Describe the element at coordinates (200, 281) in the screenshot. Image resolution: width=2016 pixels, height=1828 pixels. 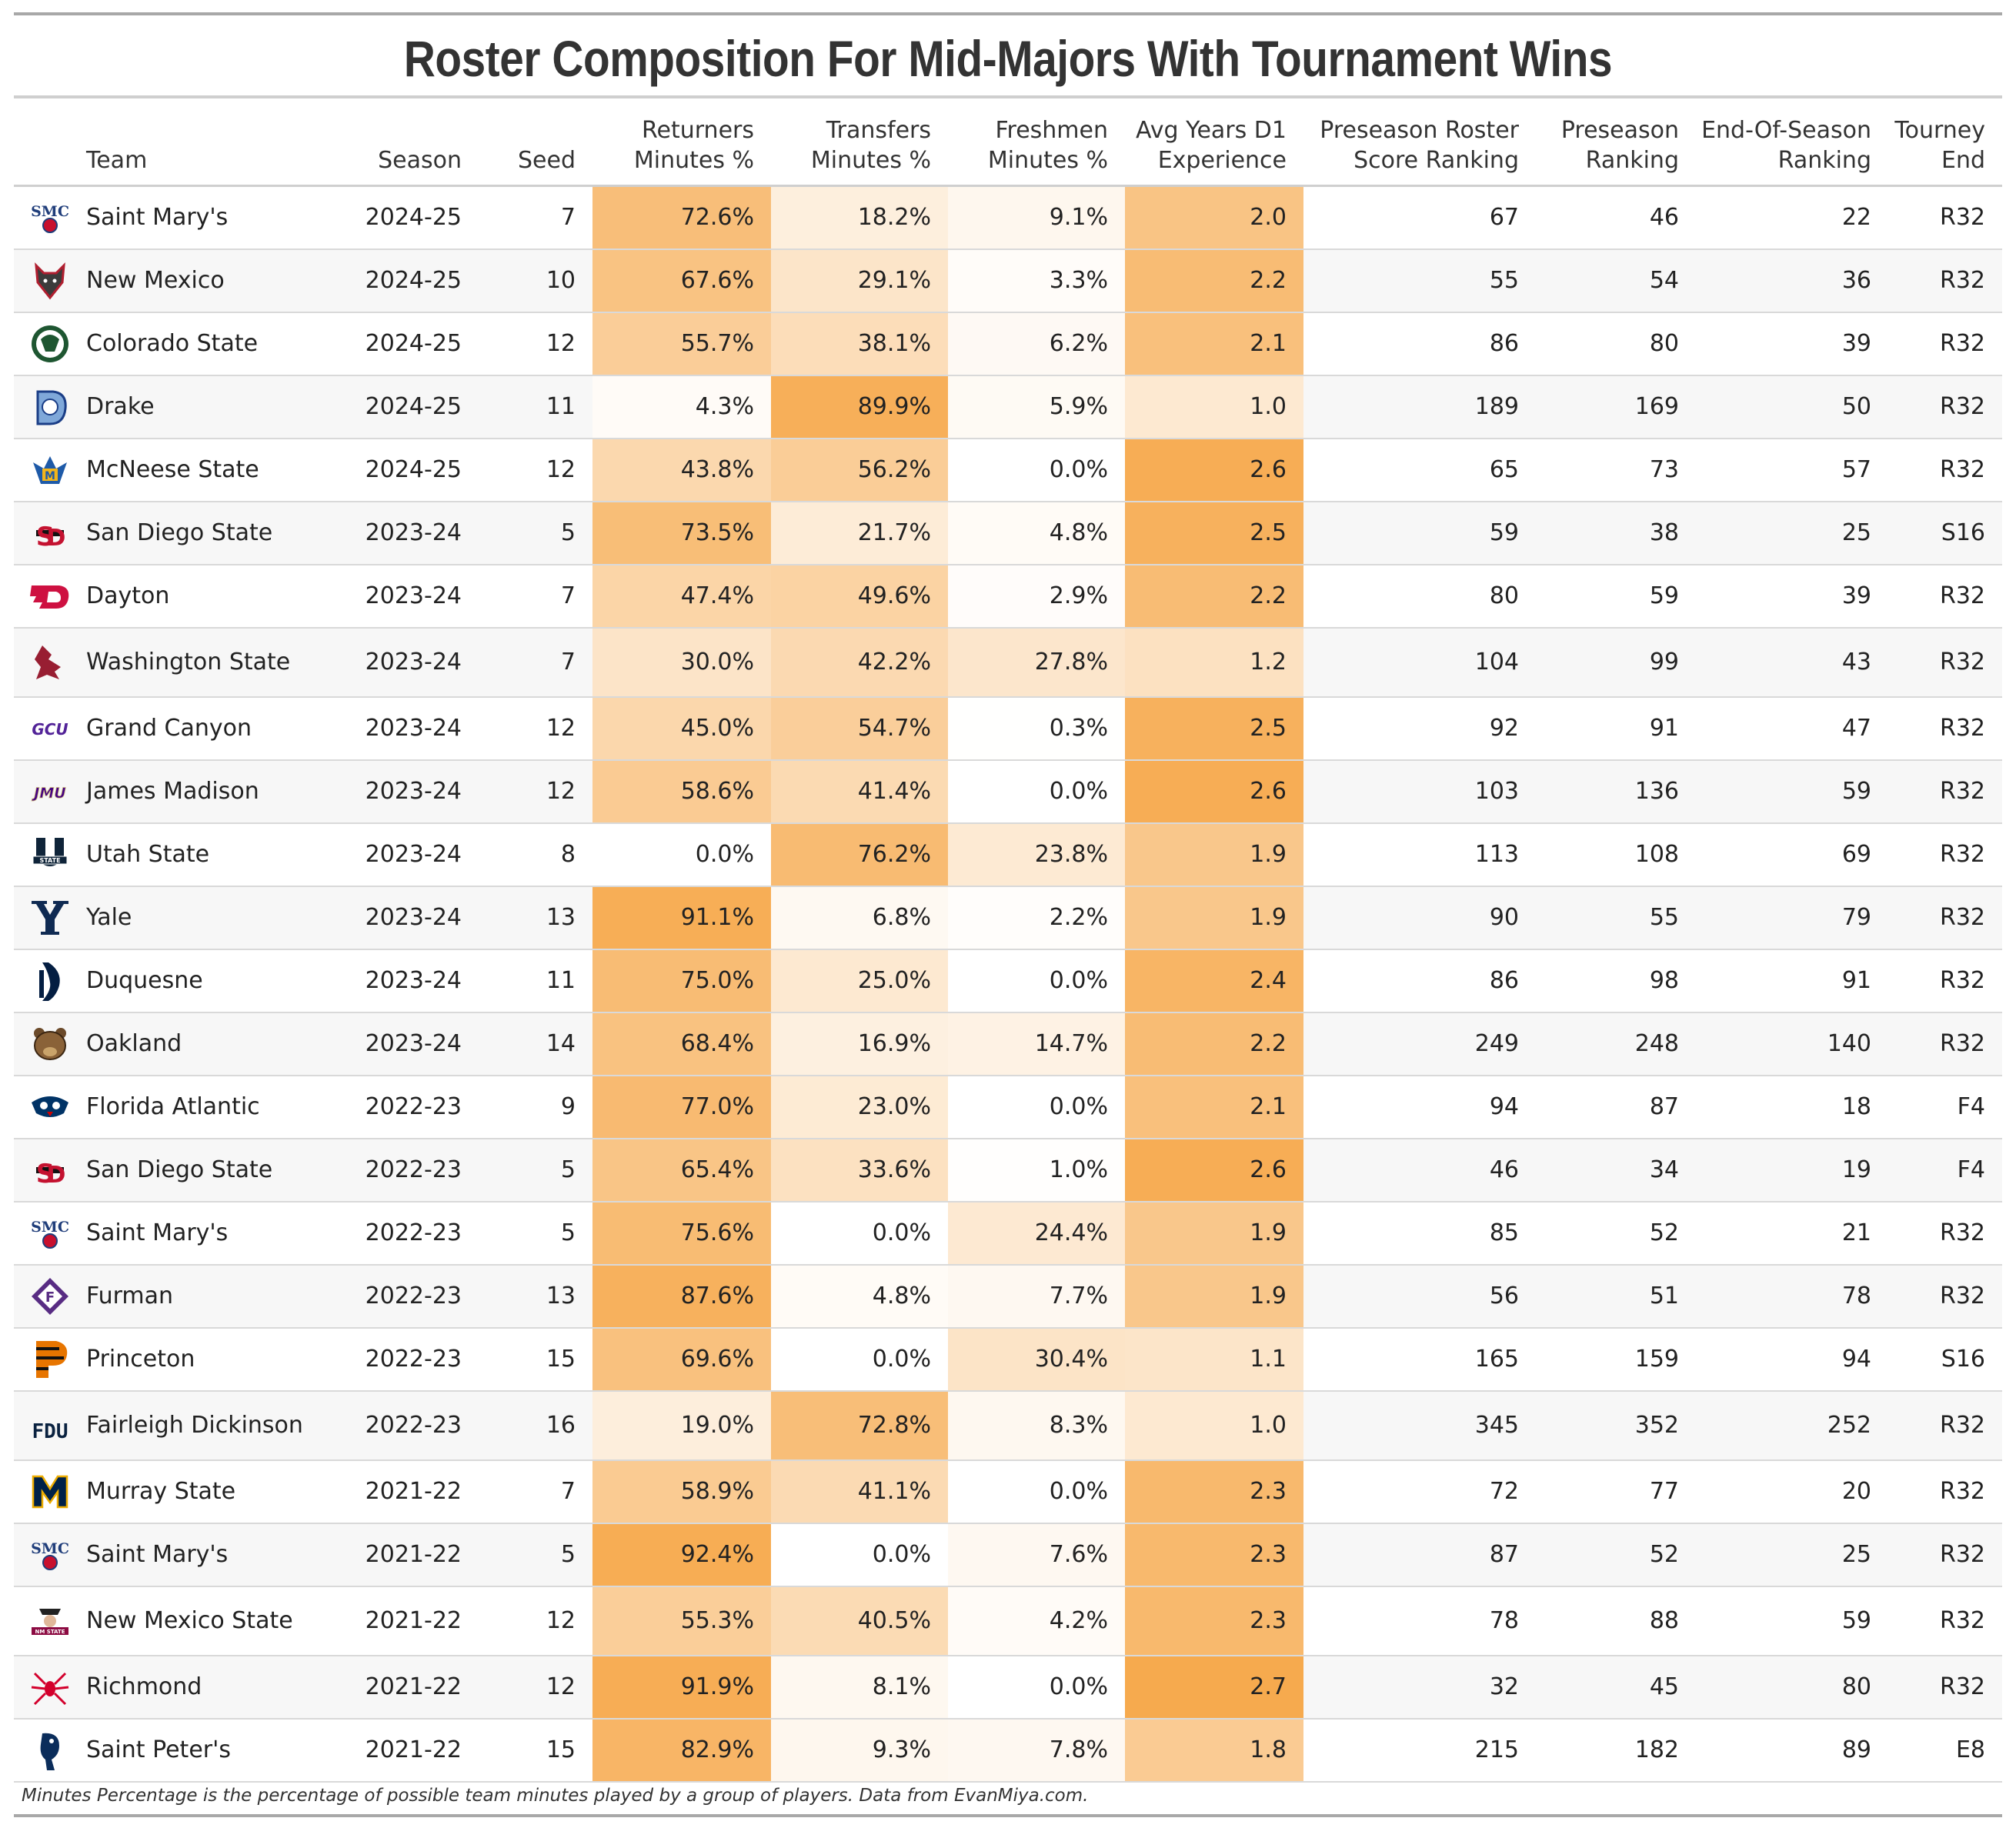
I see `team-name: New Mexico` at that location.